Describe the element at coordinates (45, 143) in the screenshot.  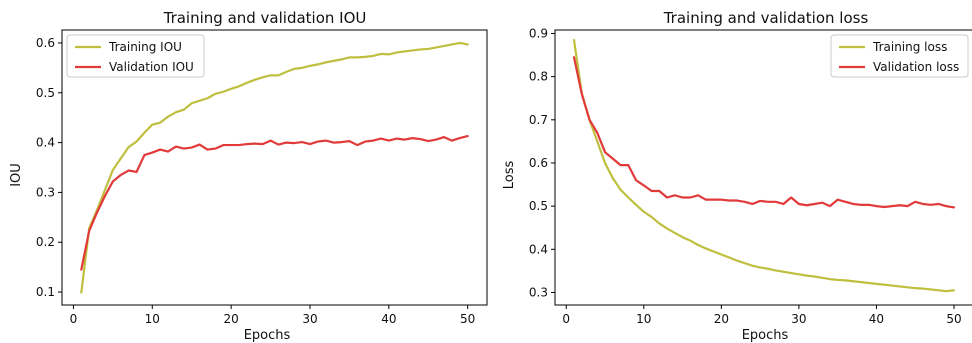
I see `iou-y-tick-label: 0.4` at that location.